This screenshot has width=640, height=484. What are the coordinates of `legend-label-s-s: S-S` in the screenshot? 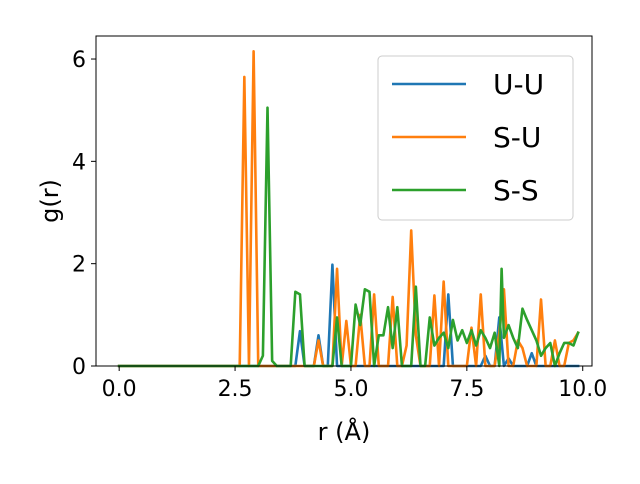 It's located at (516, 190).